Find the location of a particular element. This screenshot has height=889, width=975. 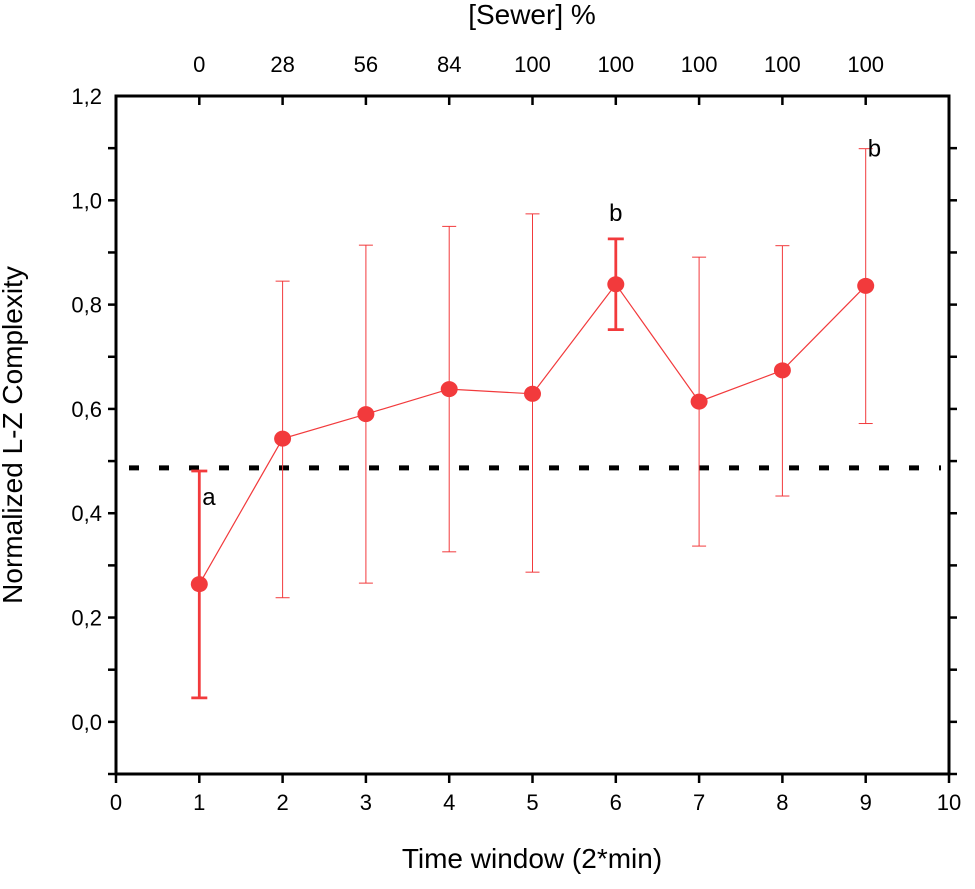

annotation-label: a is located at coordinates (209, 497).